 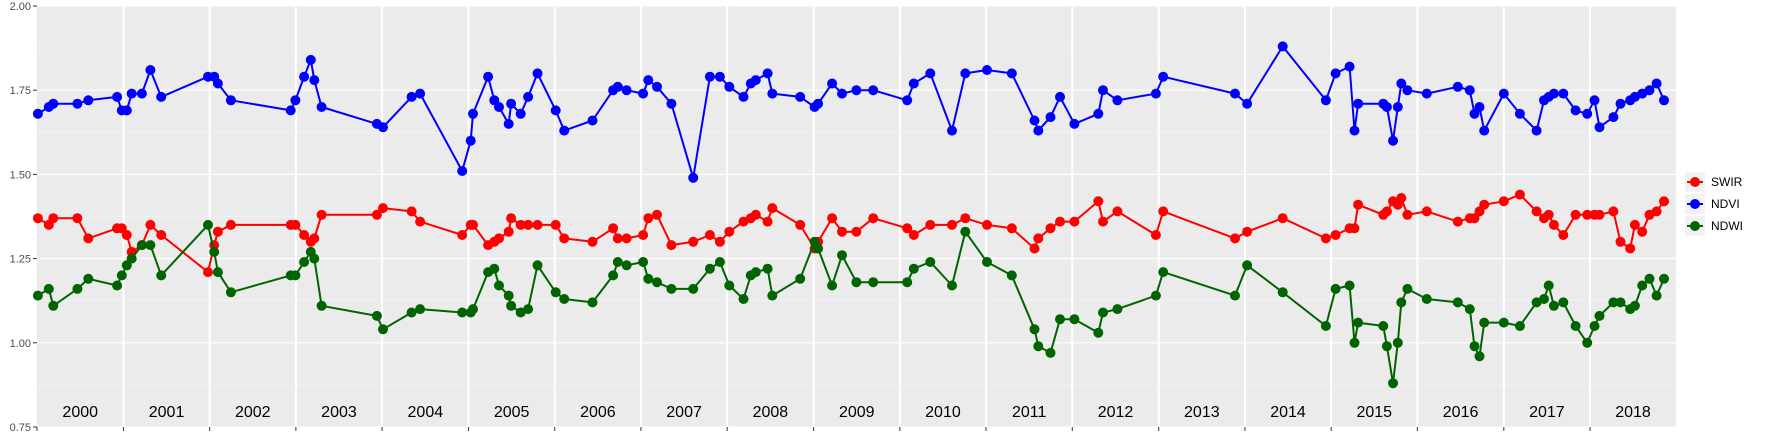 I want to click on legend-item: NDVI, so click(x=1712, y=204).